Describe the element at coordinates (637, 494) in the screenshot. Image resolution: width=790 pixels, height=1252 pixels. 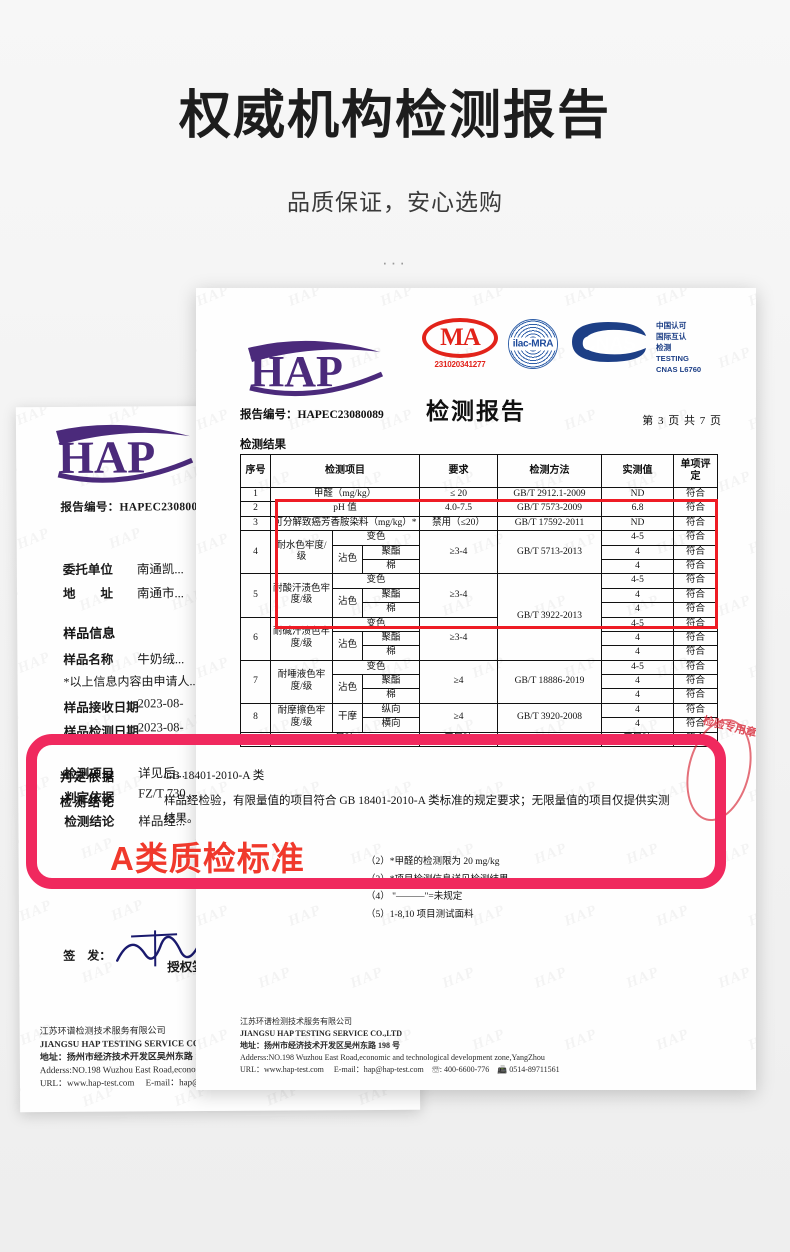
I see `cell-value: ND` at that location.